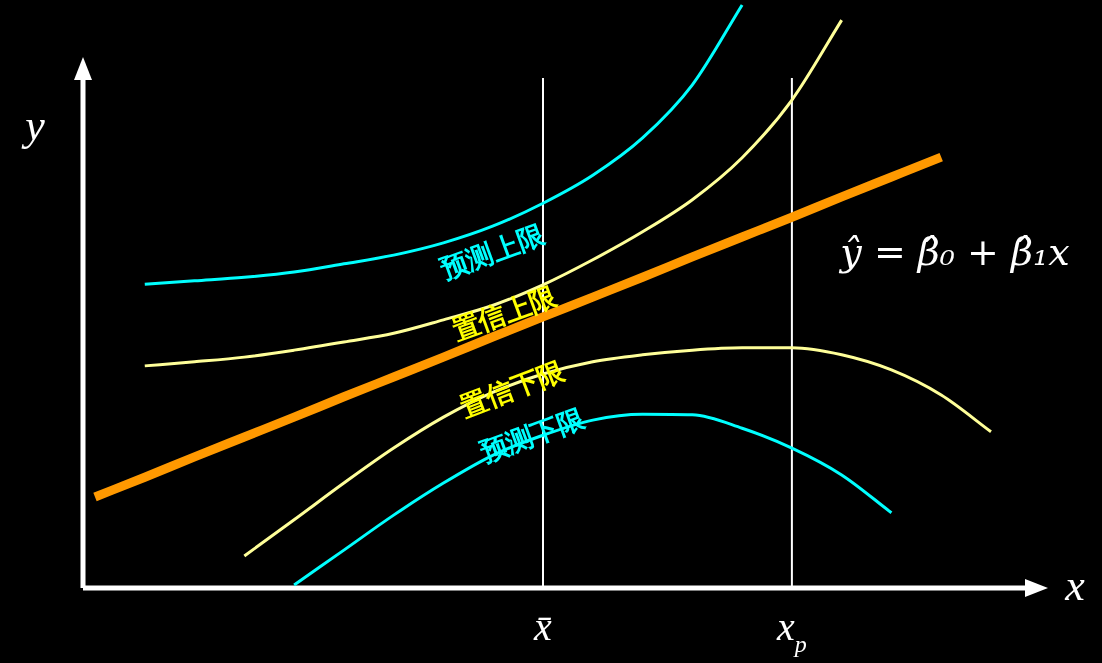 The image size is (1102, 663). I want to click on x-axis-title: x, so click(1075, 585).